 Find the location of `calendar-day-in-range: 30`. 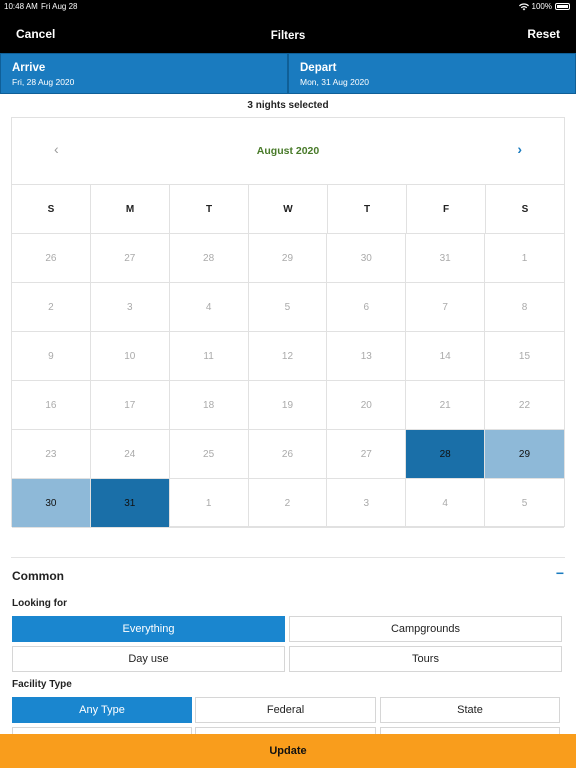

calendar-day-in-range: 30 is located at coordinates (51, 503).